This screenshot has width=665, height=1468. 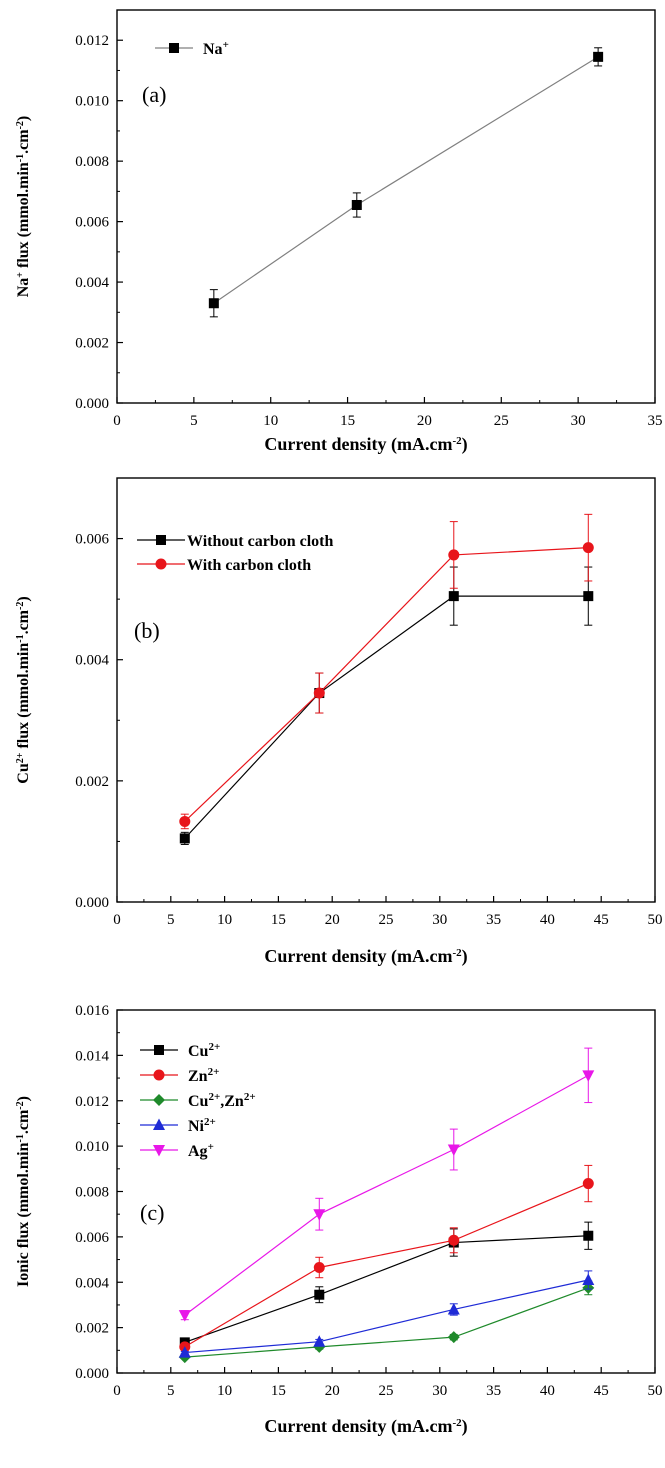 What do you see at coordinates (24, 689) in the screenshot?
I see `y-axis-label: Cu2+ flux (mmol.min-1.cm-2)` at bounding box center [24, 689].